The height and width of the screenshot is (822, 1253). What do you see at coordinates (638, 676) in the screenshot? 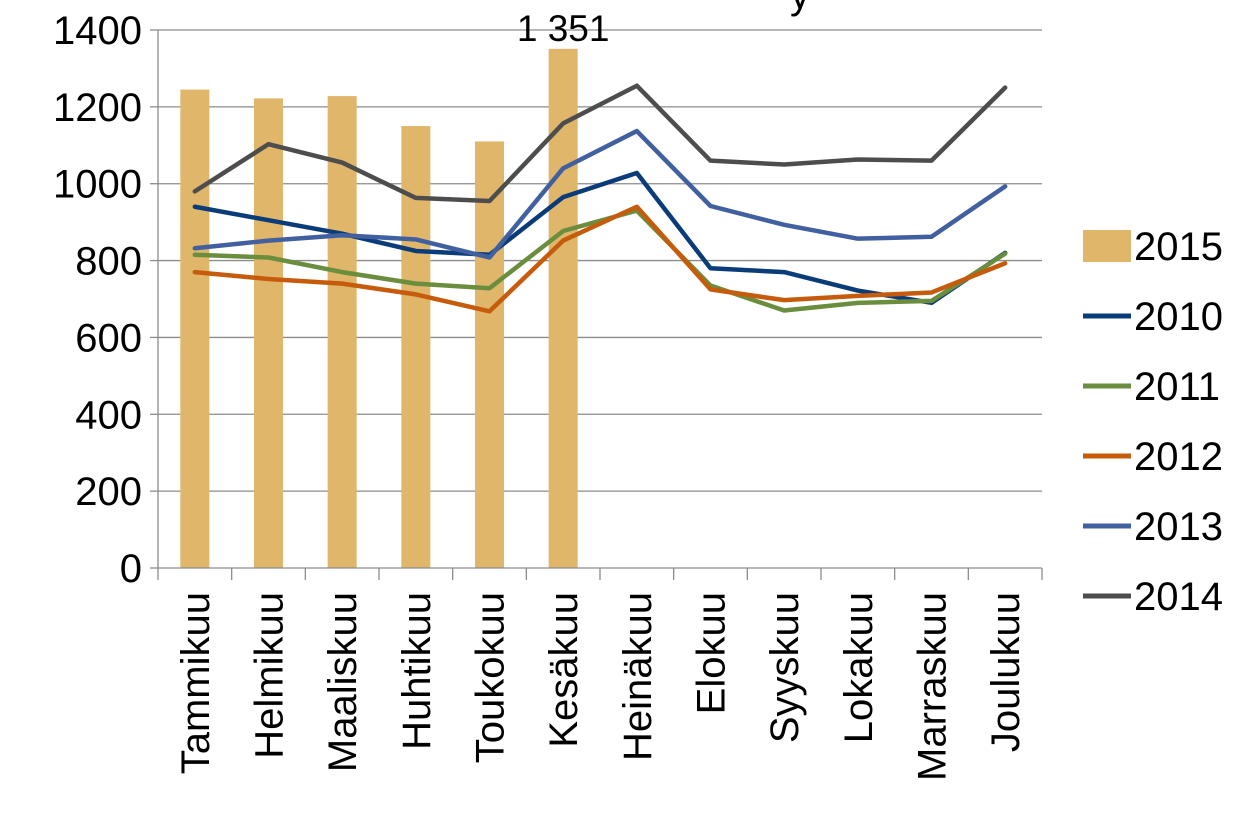
I see `x-tick-label: Heinäkuu` at bounding box center [638, 676].